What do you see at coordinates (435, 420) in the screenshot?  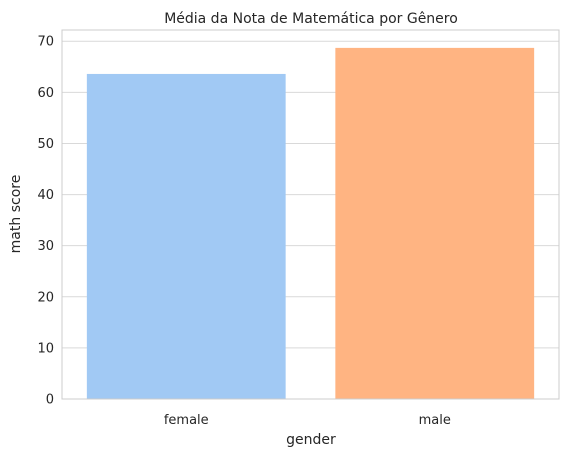 I see `x-tick-label-male: male` at bounding box center [435, 420].